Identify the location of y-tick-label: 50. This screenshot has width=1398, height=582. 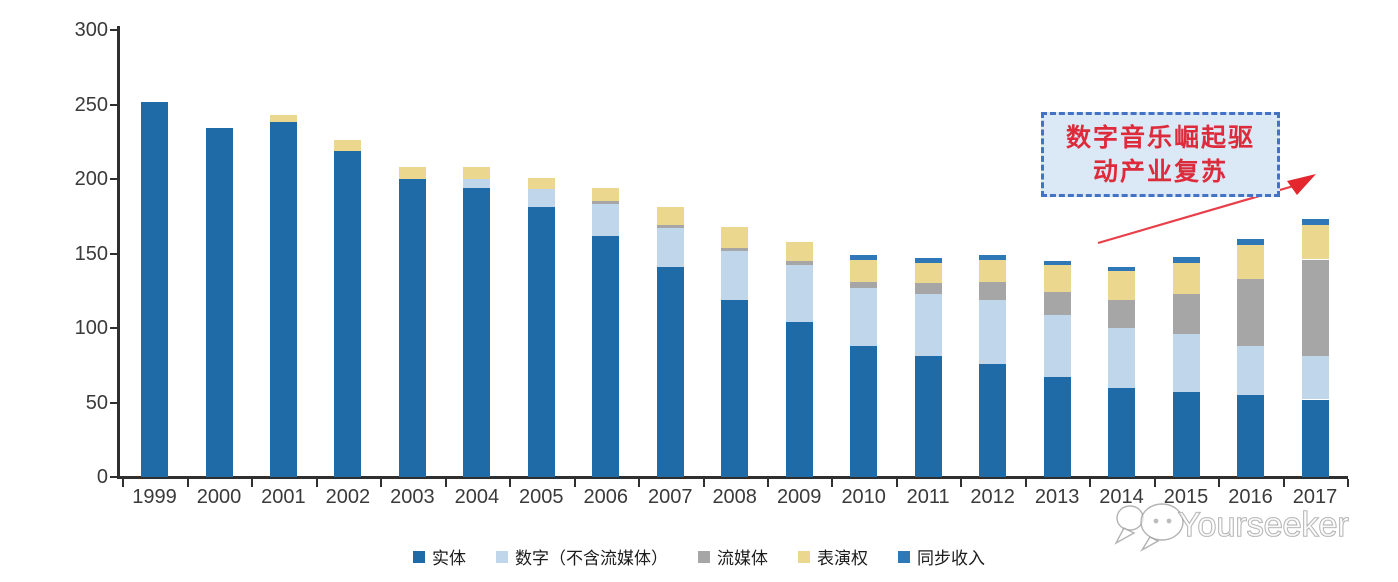
(96, 402).